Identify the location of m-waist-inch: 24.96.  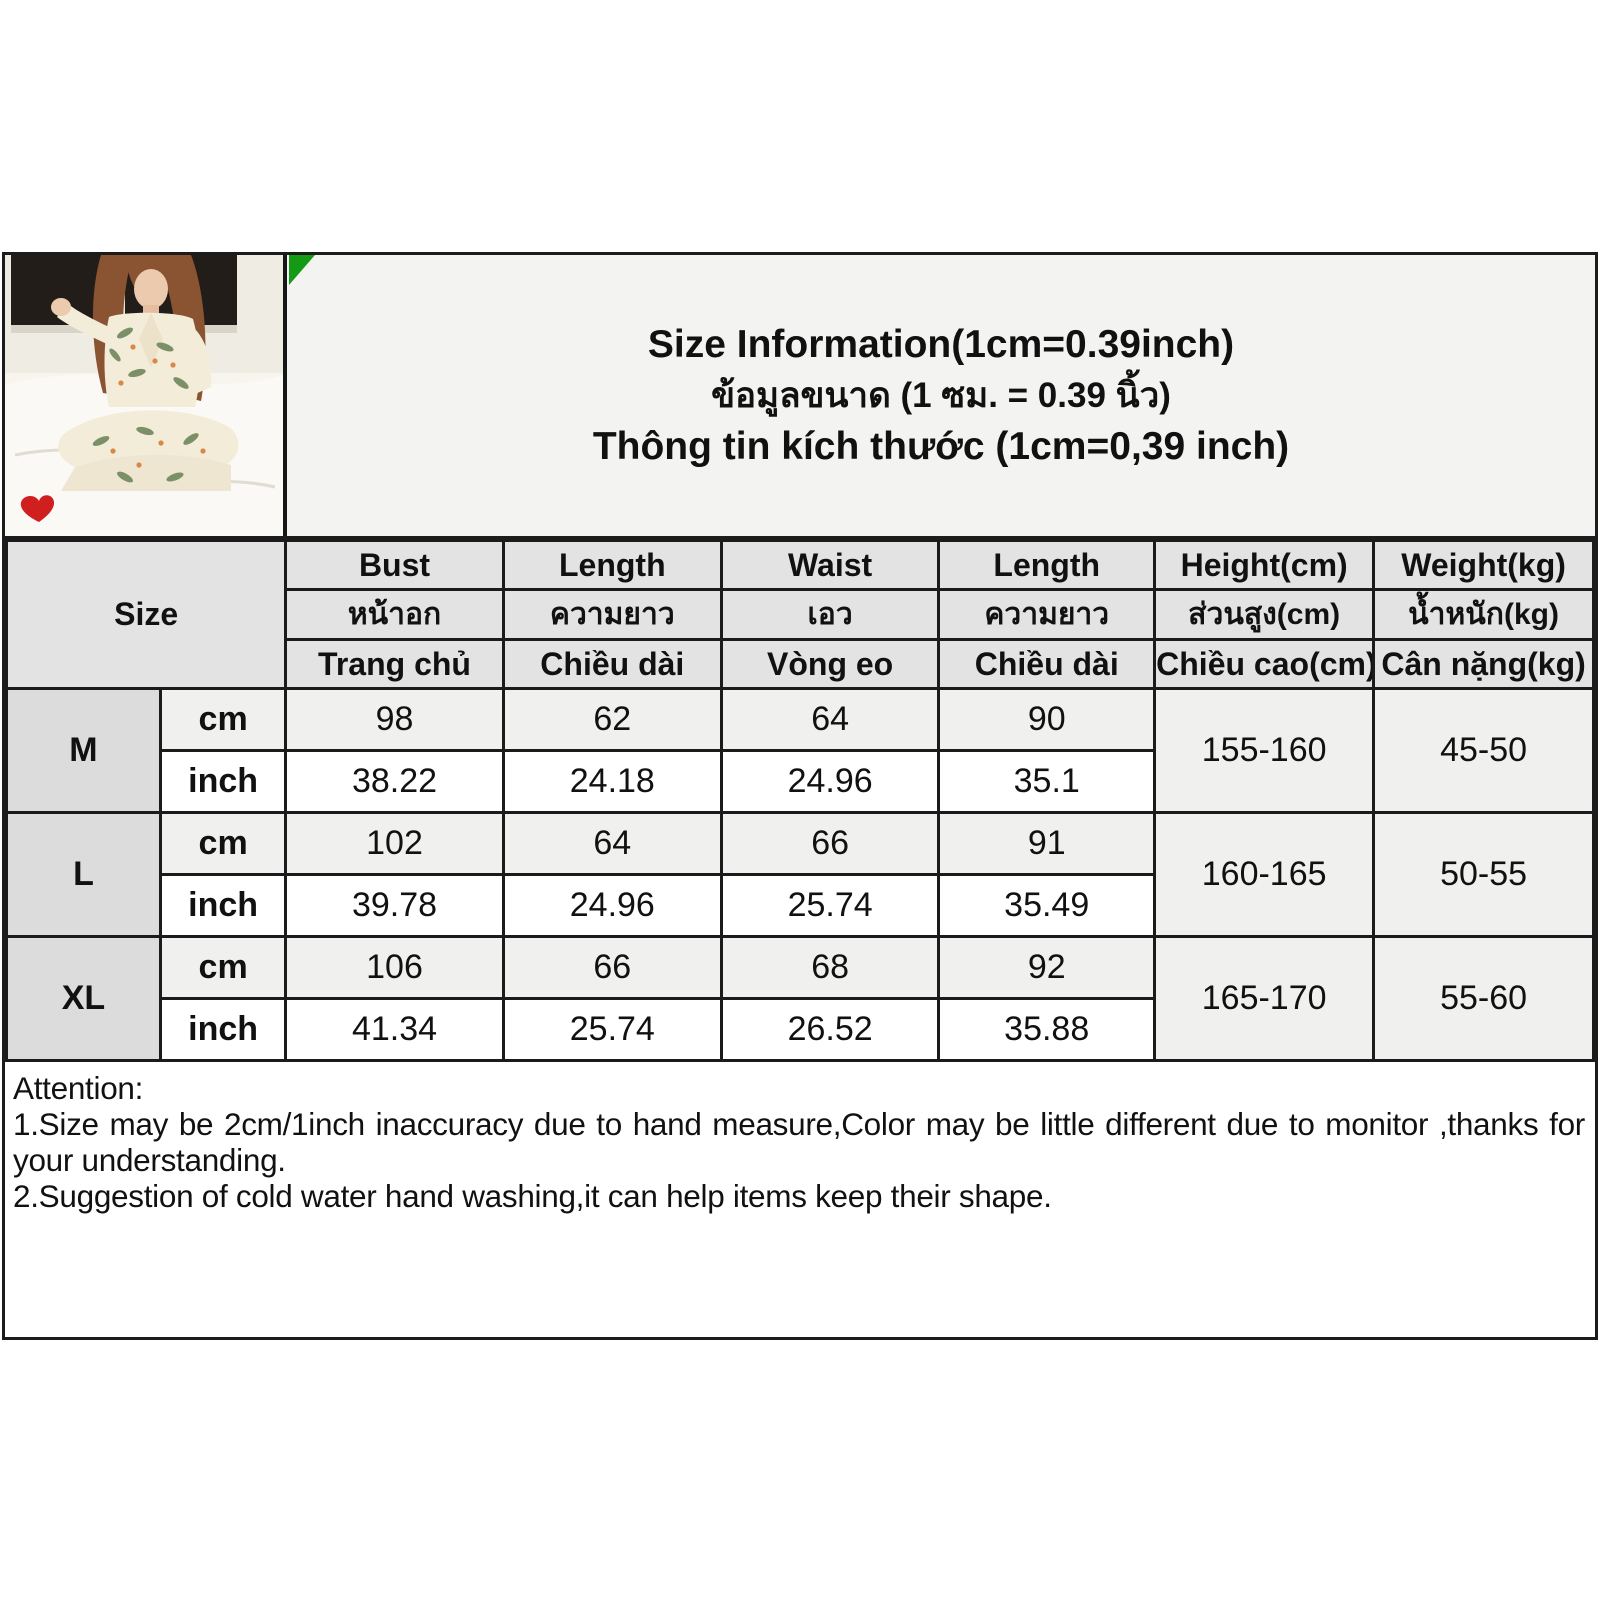
(830, 781).